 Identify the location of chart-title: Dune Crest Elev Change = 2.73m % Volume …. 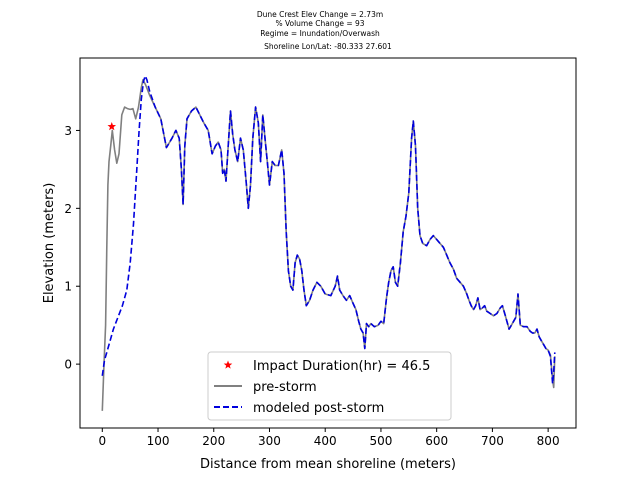
(324, 30).